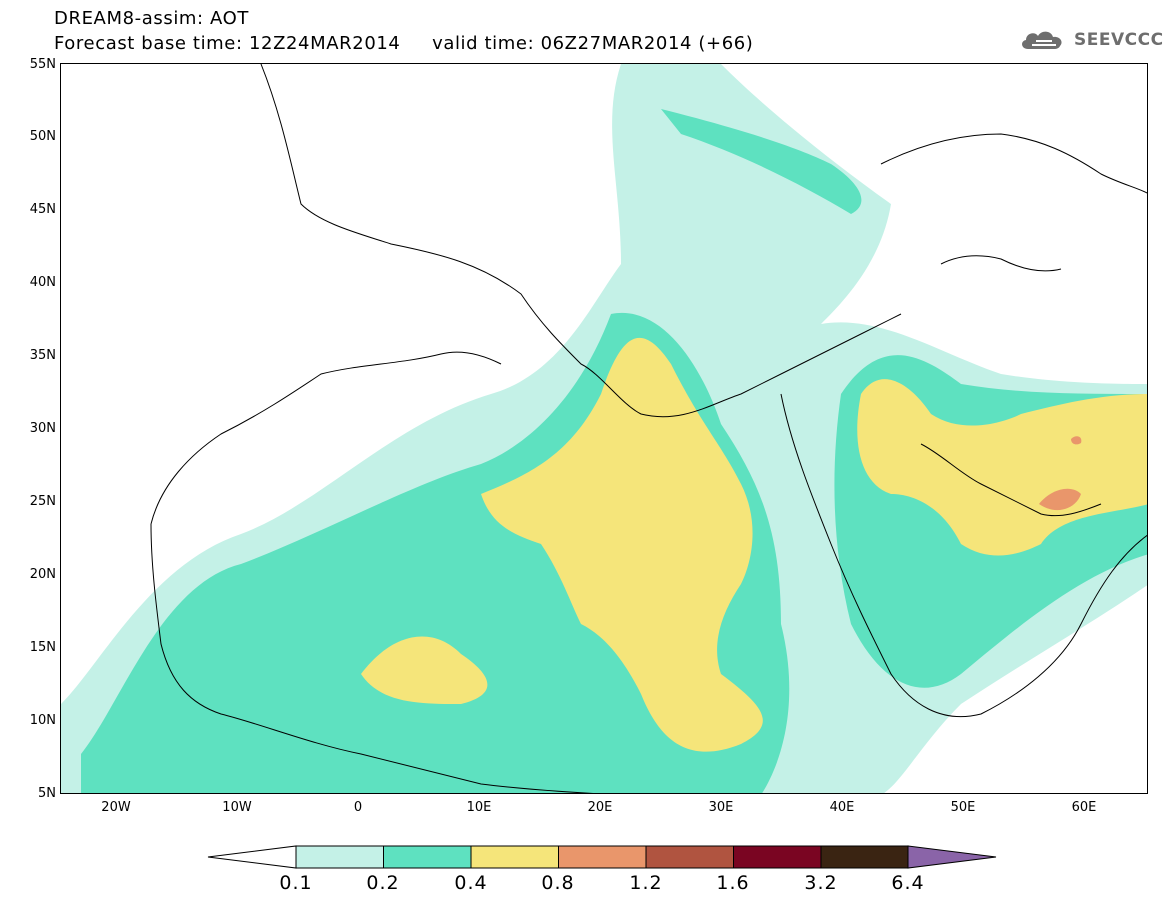  Describe the element at coordinates (42, 282) in the screenshot. I see `lat-label: 40N` at that location.